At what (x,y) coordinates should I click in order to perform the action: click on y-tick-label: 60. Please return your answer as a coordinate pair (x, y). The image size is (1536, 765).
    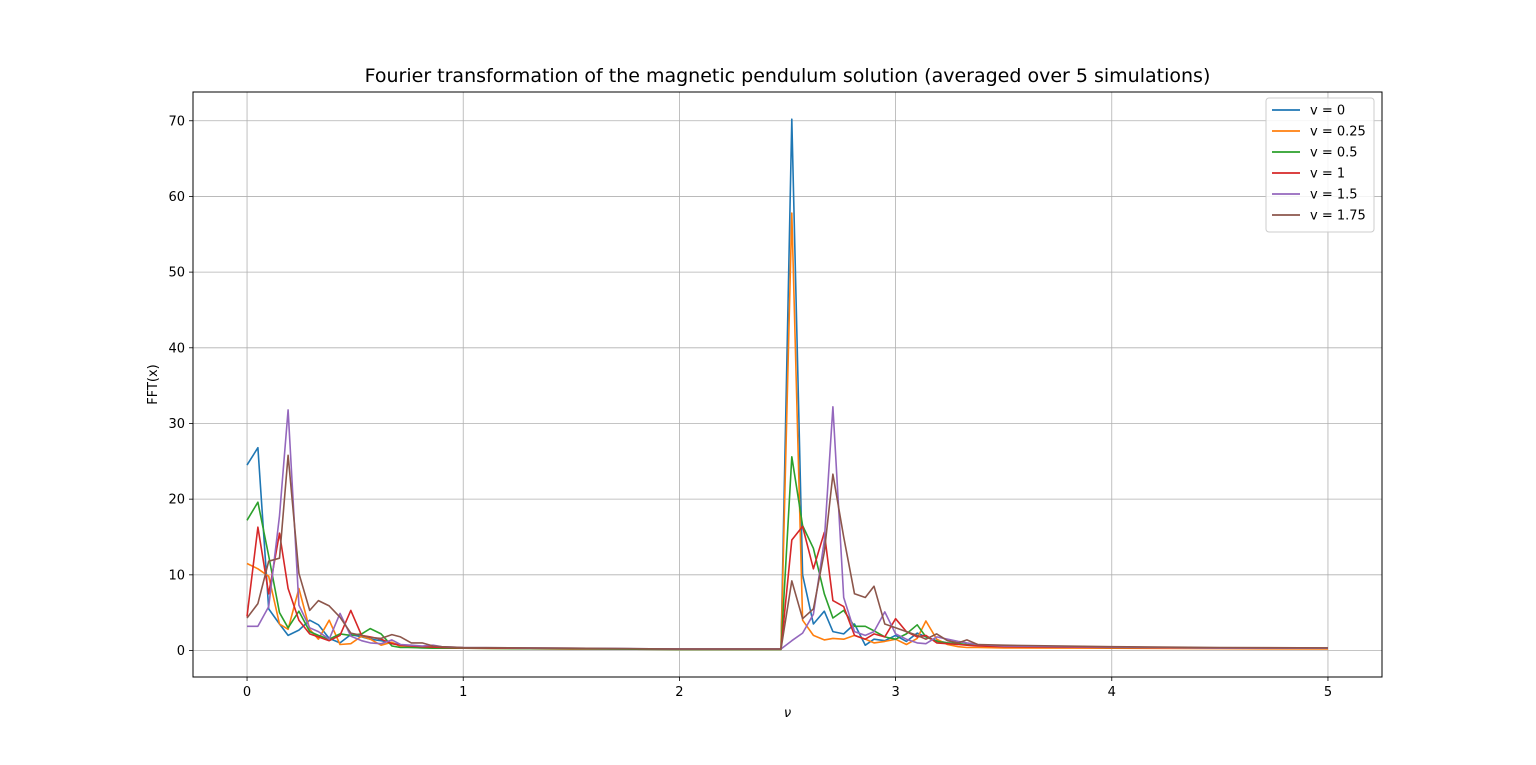
    Looking at the image, I should click on (176, 197).